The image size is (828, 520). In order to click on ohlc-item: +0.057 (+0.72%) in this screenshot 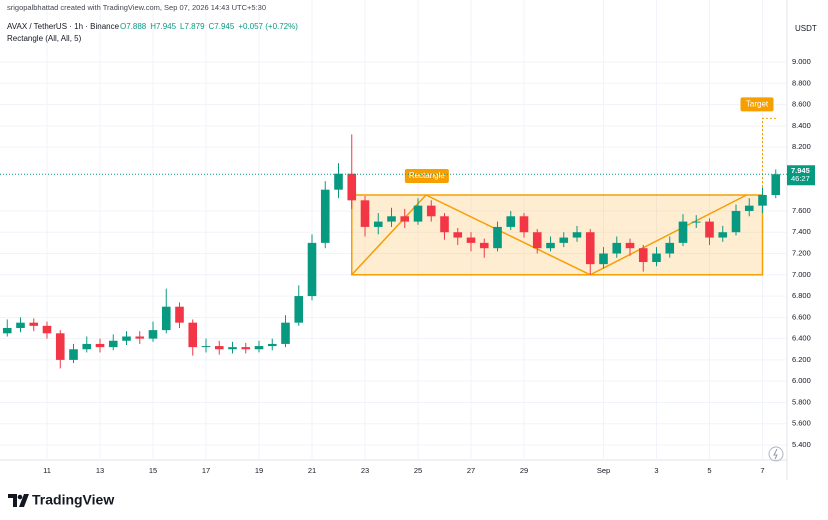, I will do `click(268, 26)`.